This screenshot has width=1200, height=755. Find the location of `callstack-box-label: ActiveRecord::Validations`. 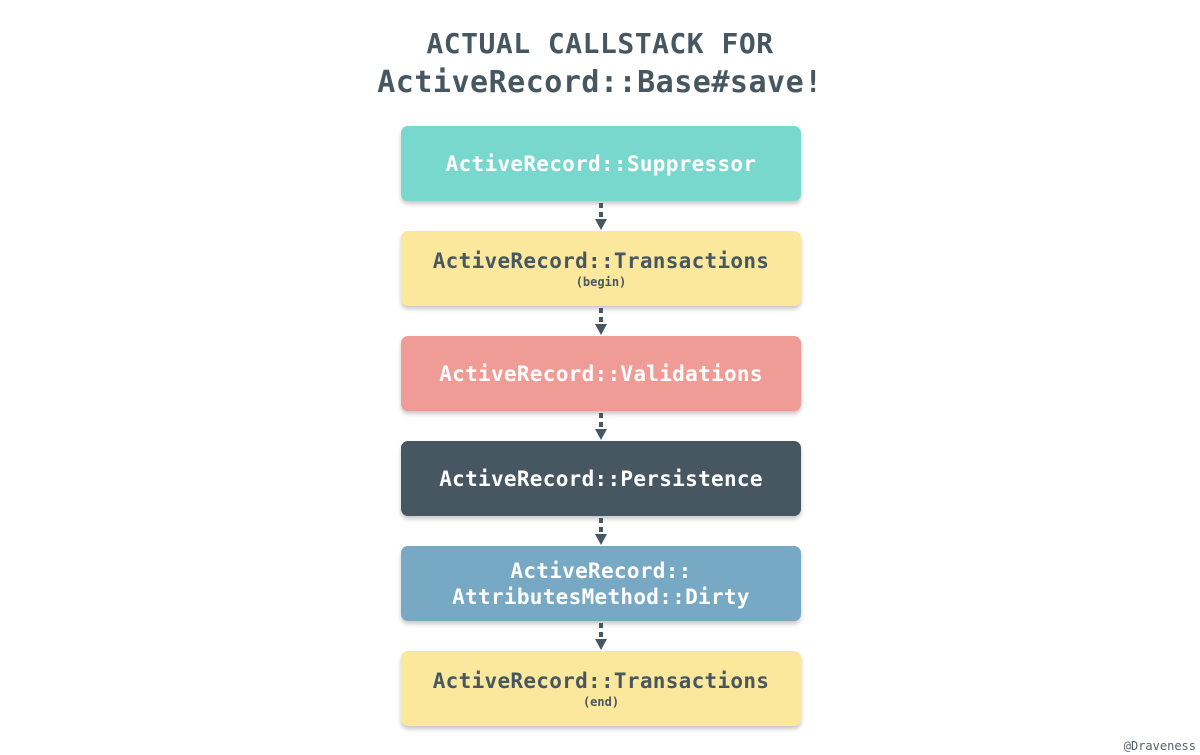

callstack-box-label: ActiveRecord::Validations is located at coordinates (601, 373).